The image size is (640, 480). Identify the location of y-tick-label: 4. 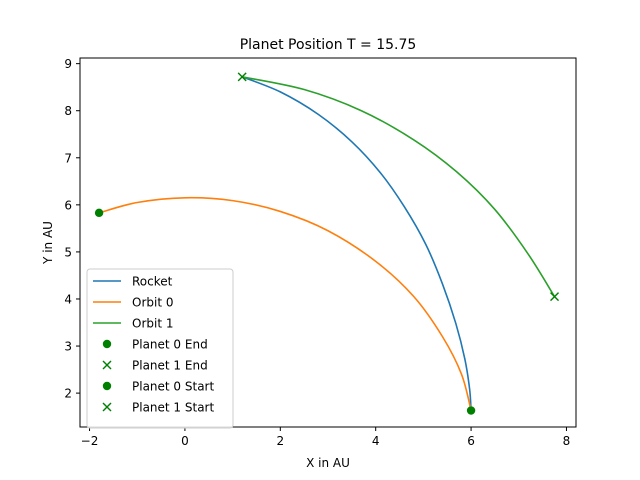
(68, 299).